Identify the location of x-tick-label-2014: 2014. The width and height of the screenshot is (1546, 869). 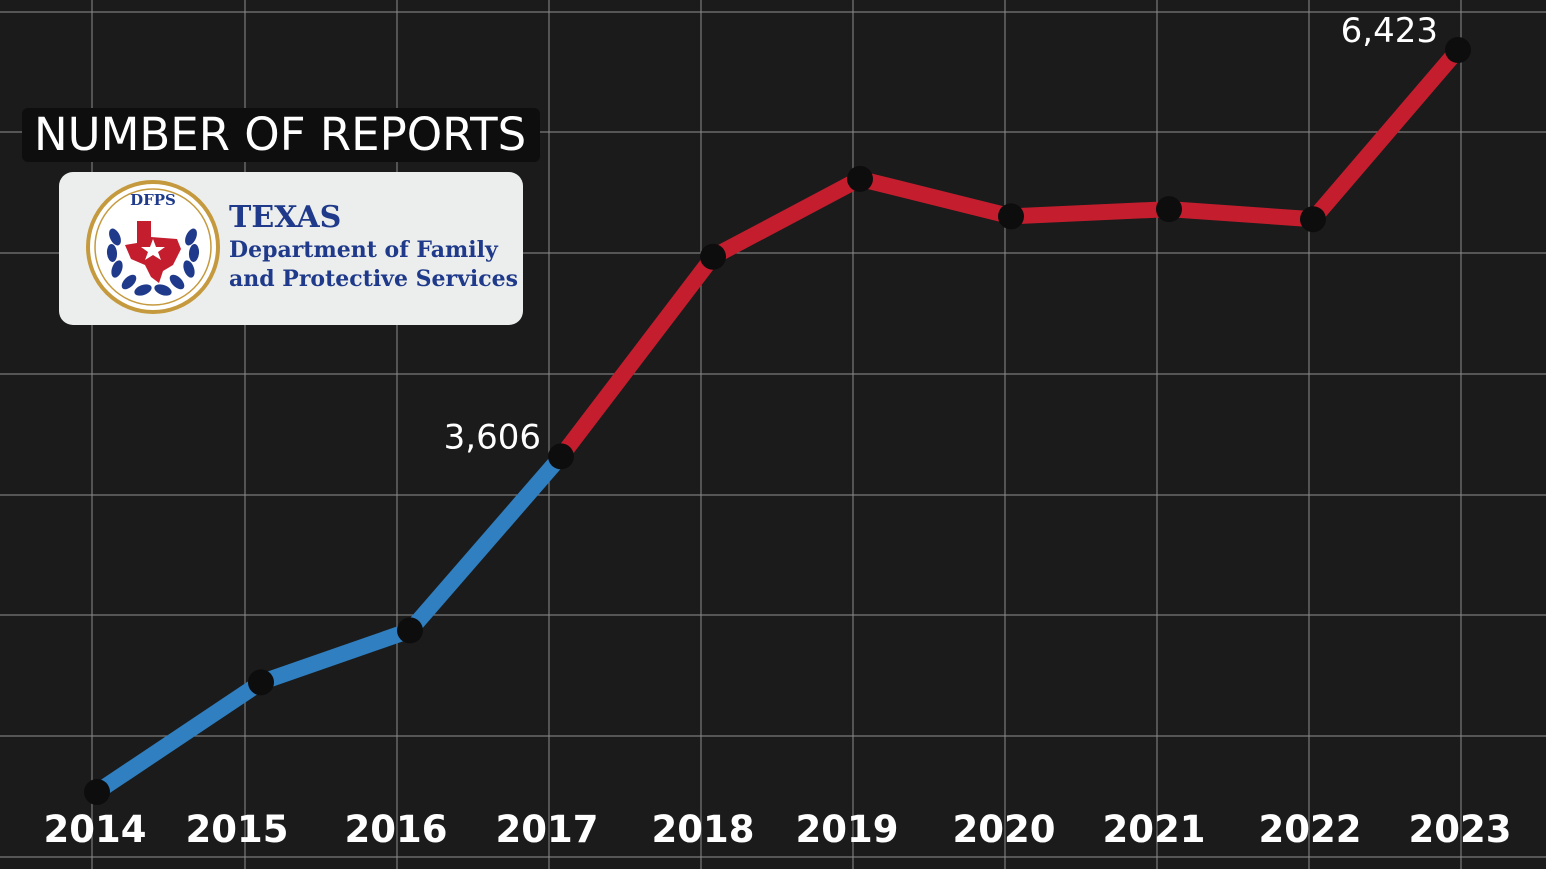
(95, 829).